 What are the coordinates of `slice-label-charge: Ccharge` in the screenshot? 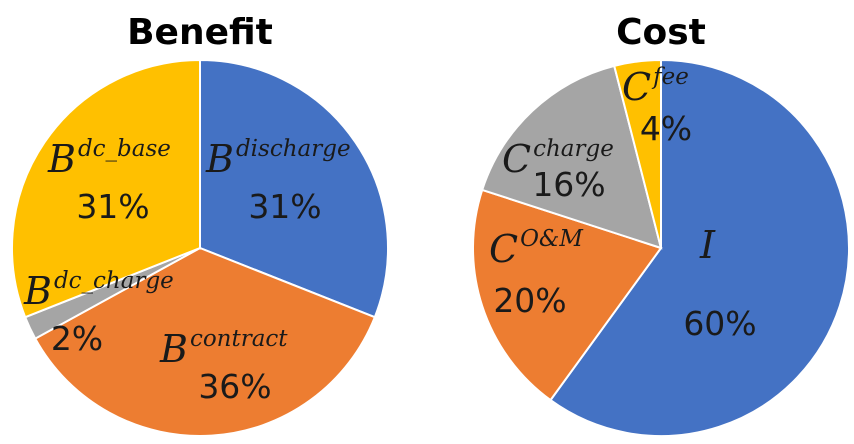 It's located at (558, 158).